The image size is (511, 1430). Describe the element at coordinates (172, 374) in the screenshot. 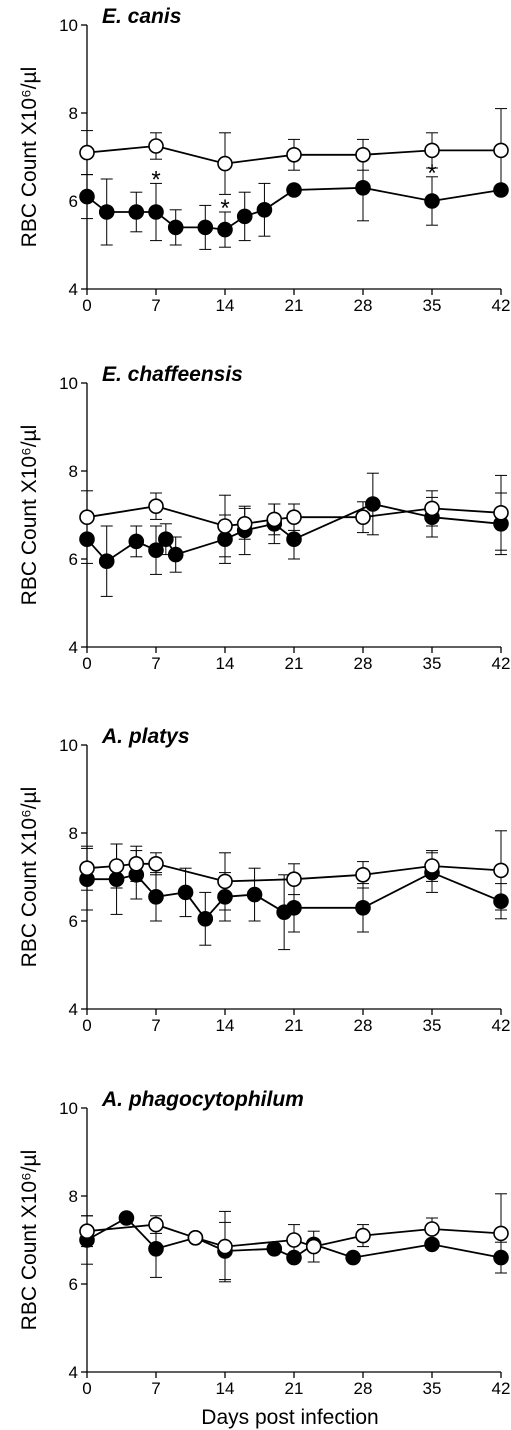

I see `panel-title: E. chaffeensis` at that location.